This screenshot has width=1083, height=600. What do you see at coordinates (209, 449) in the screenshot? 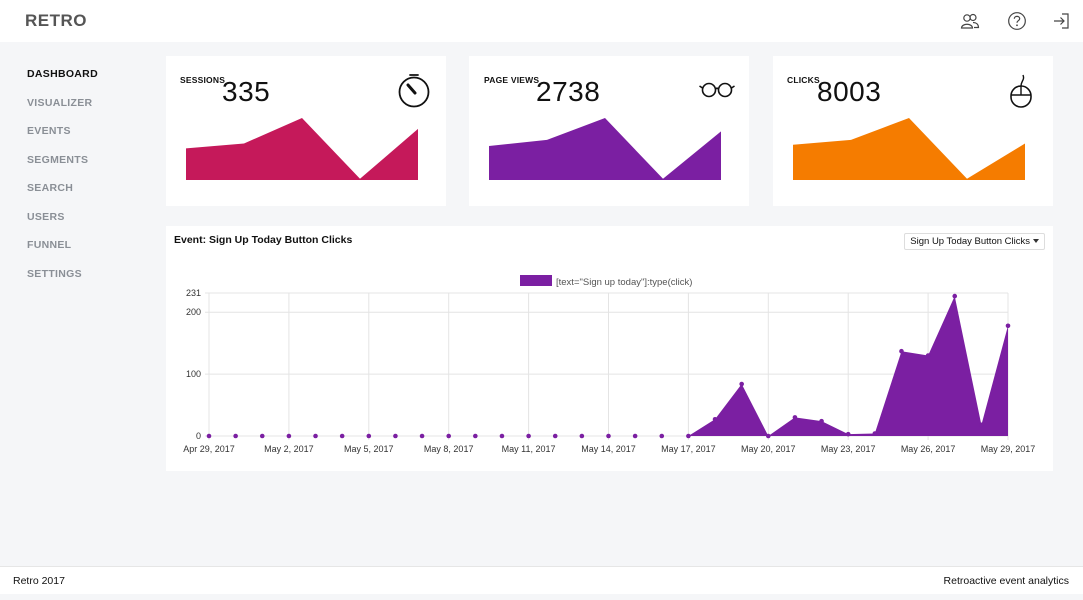
I see `x-tick-label: Apr 29, 2017` at bounding box center [209, 449].